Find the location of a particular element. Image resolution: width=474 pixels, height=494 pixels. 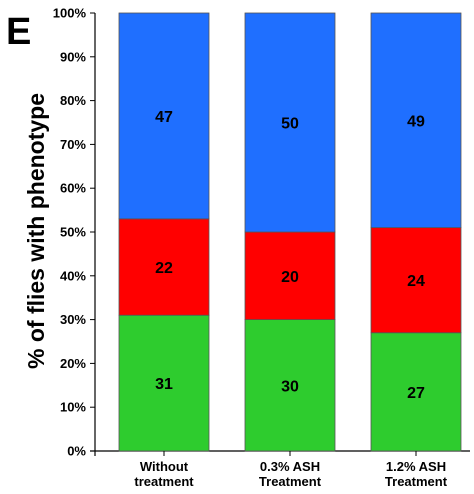

data-label: 30 is located at coordinates (290, 386).